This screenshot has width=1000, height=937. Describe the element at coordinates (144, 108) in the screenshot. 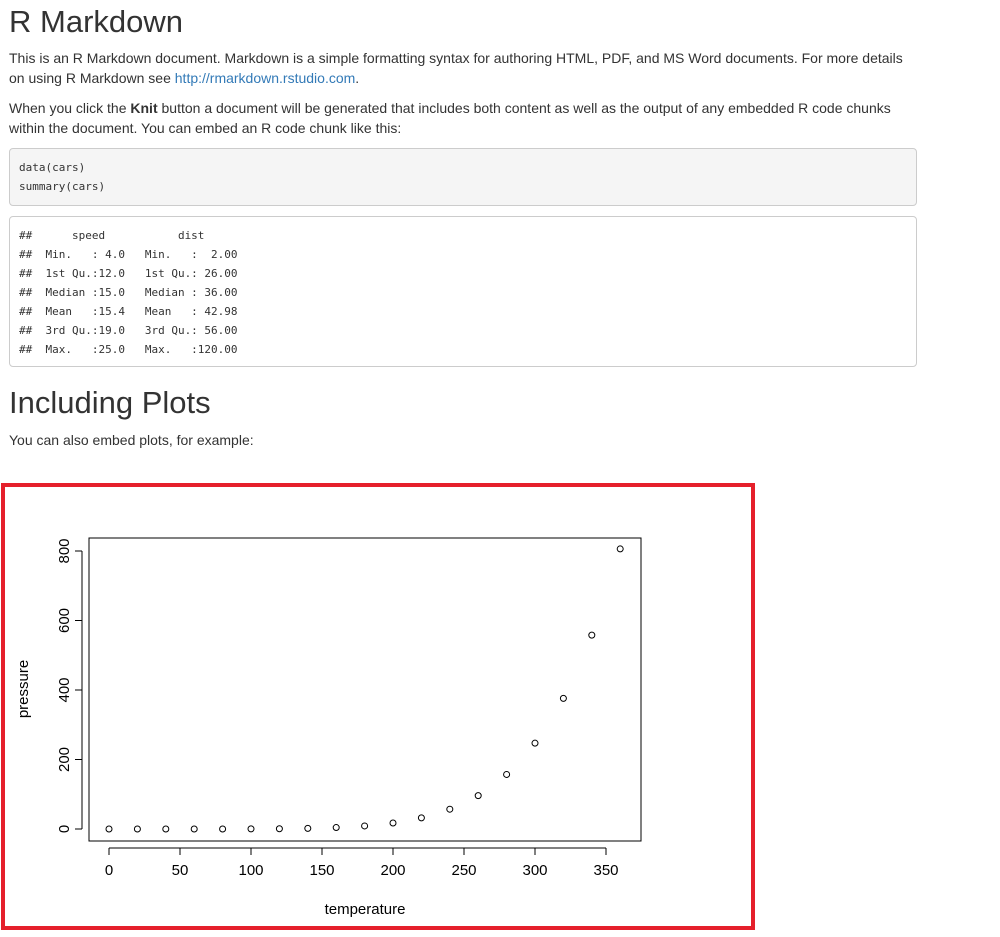

I see `knit-bold: Knit` at that location.